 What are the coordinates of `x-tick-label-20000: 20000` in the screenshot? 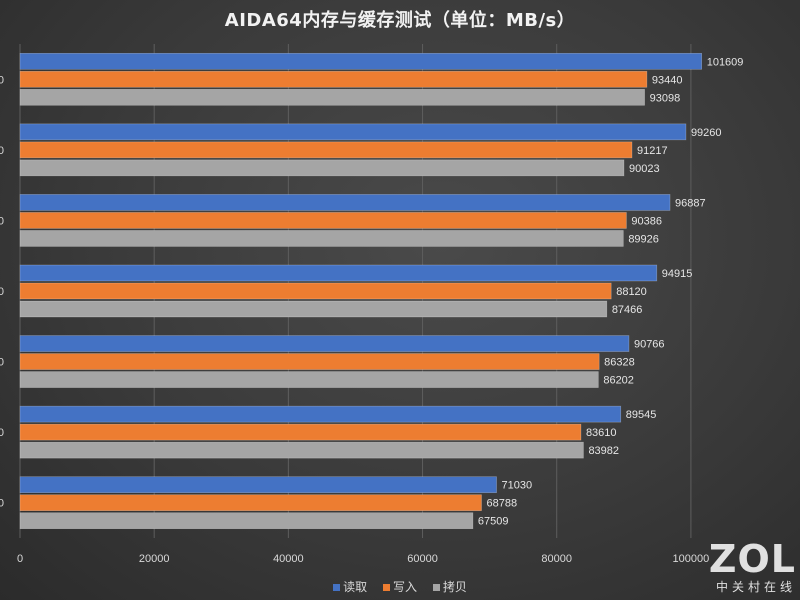 It's located at (154, 559).